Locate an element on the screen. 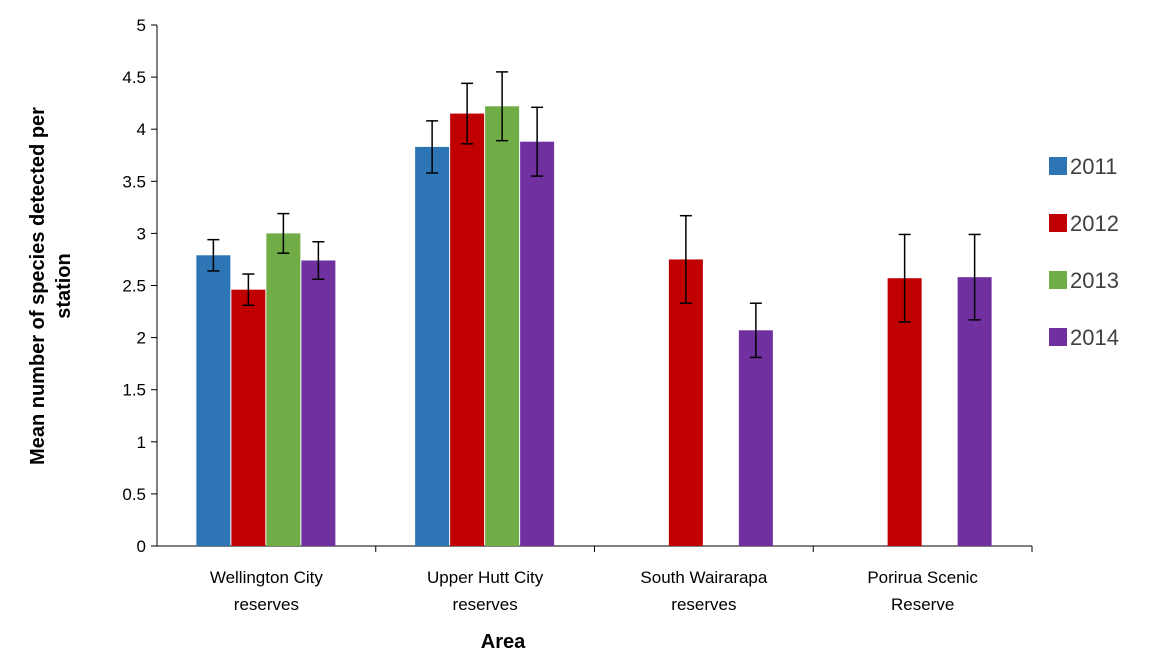 This screenshot has height=654, width=1170. y-axis-title-line-1-text: Mean number of species detected per is located at coordinates (38, 286).